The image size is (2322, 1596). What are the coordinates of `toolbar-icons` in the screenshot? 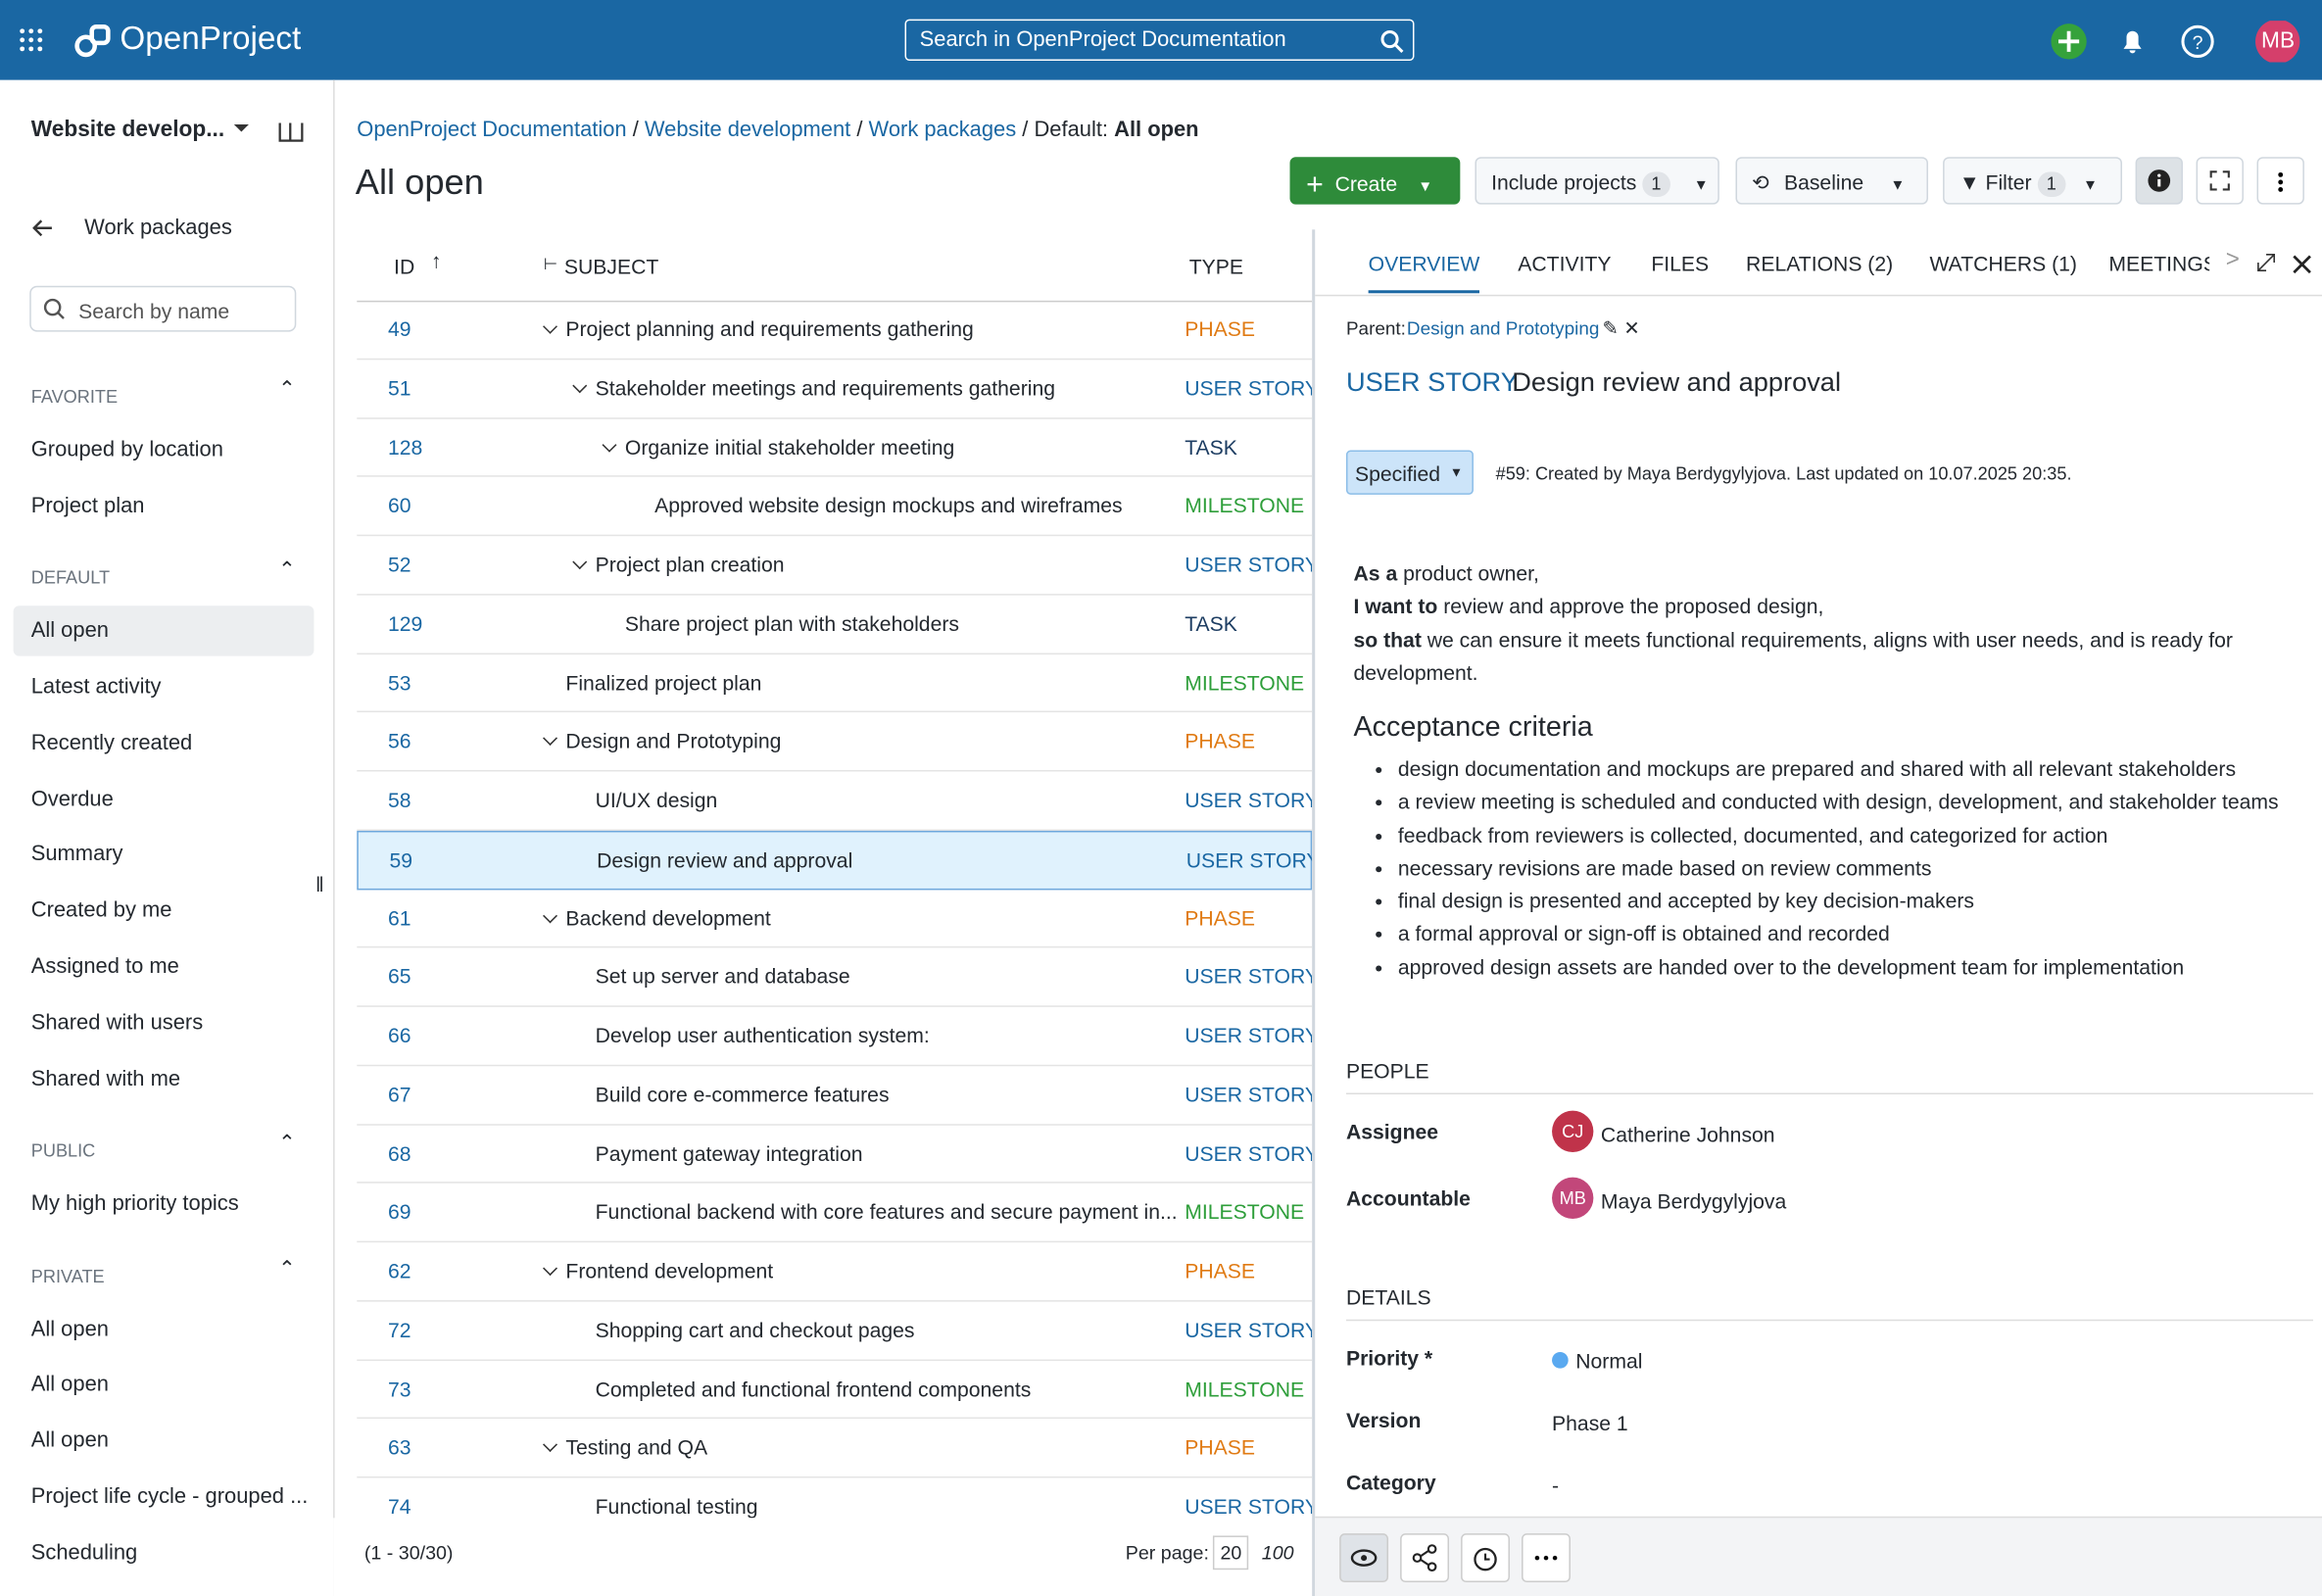 It's located at (1456, 1557).